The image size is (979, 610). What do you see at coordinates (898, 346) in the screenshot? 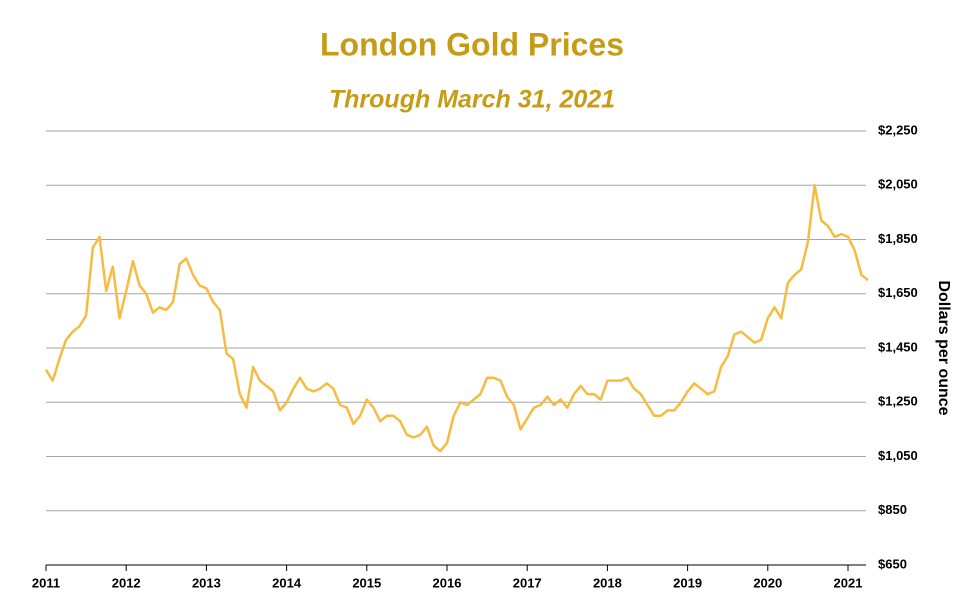
I see `y-tick-label: $1,450` at bounding box center [898, 346].